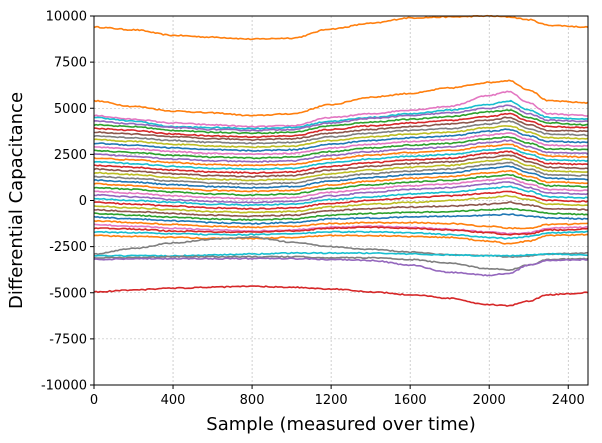 This screenshot has height=443, width=602. Describe the element at coordinates (16, 200) in the screenshot. I see `y-axis-label: Differential Capacitance` at that location.